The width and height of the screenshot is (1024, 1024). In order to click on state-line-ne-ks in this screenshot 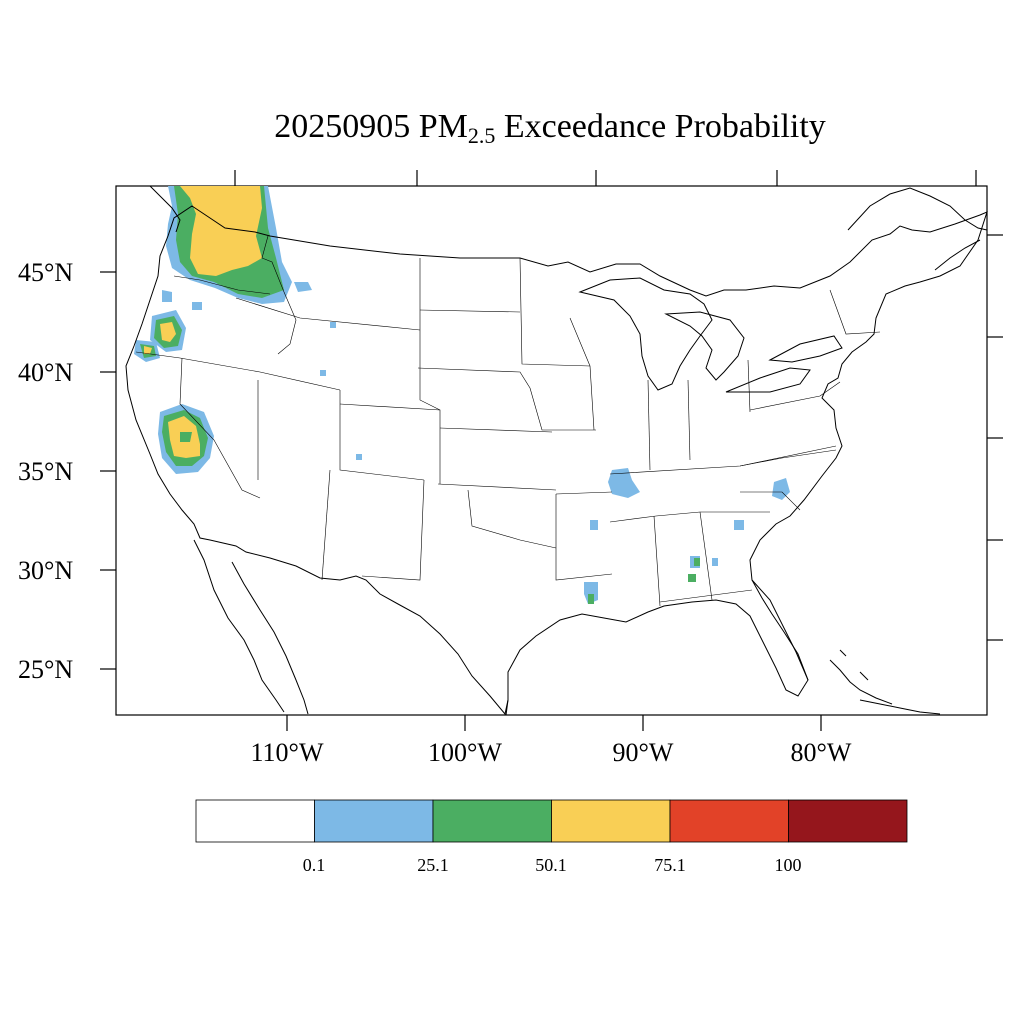, I will do `click(496, 430)`.